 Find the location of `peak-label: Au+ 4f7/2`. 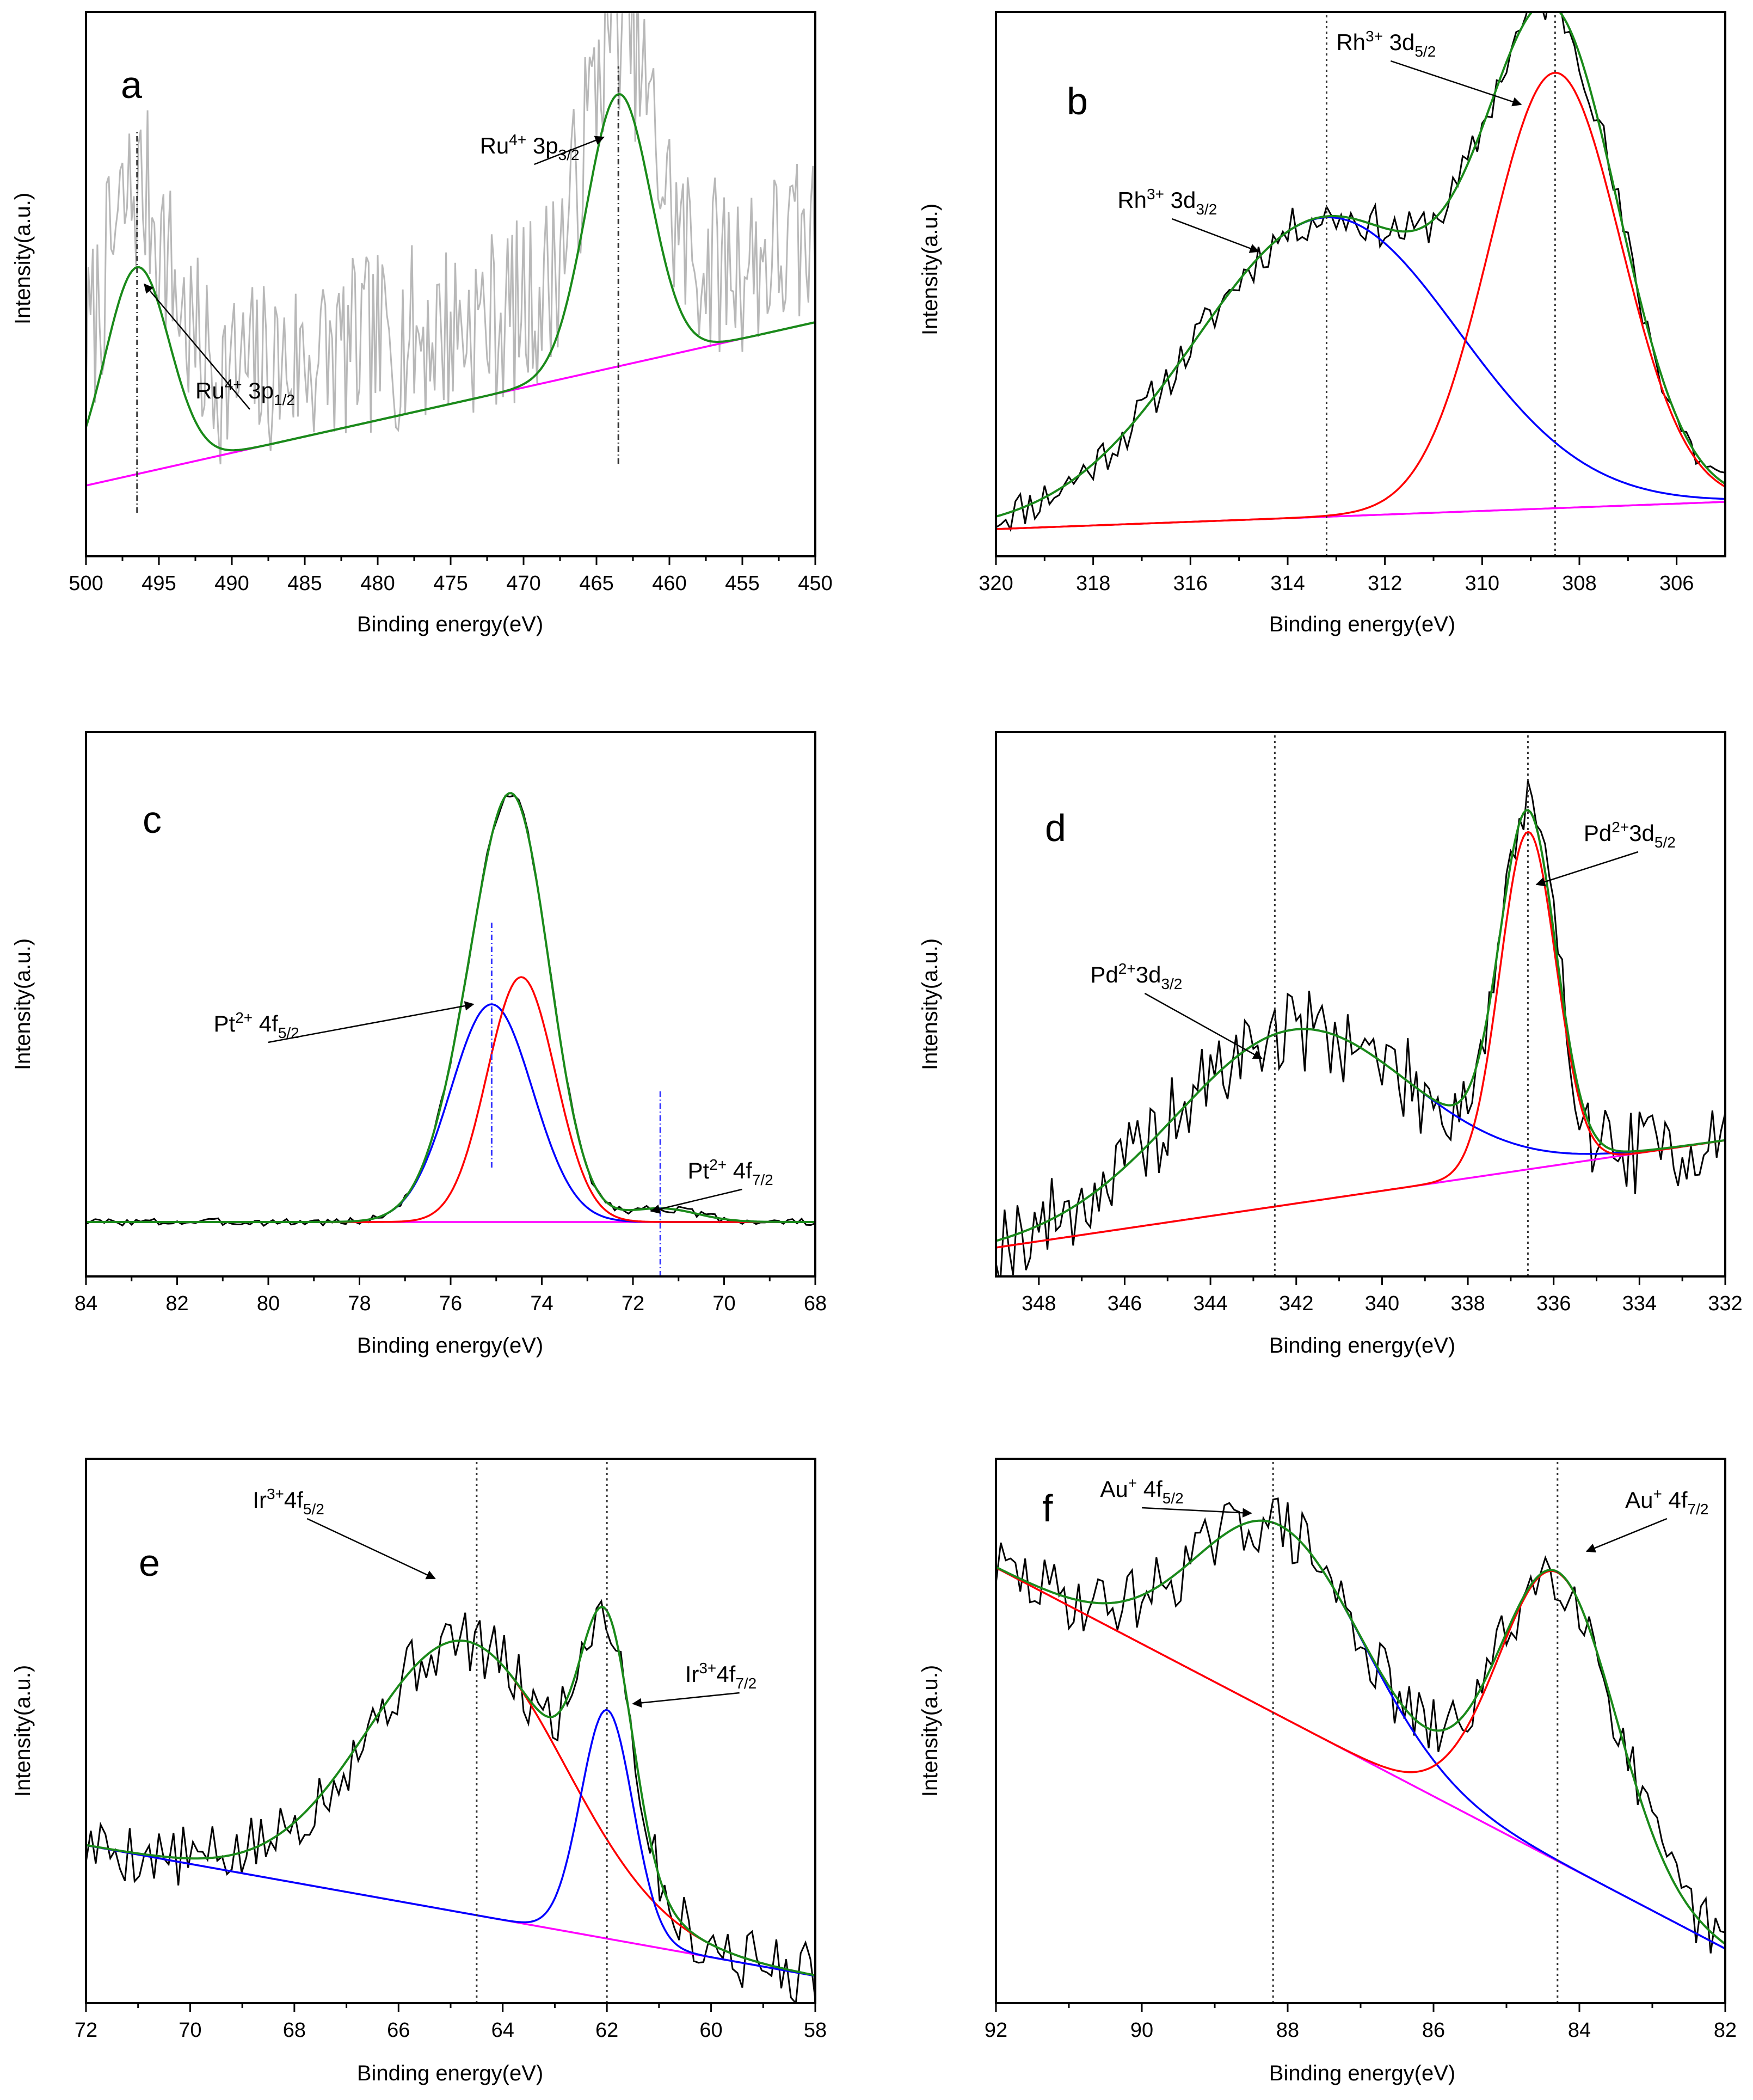

peak-label: Au+ 4f7/2 is located at coordinates (1666, 1502).